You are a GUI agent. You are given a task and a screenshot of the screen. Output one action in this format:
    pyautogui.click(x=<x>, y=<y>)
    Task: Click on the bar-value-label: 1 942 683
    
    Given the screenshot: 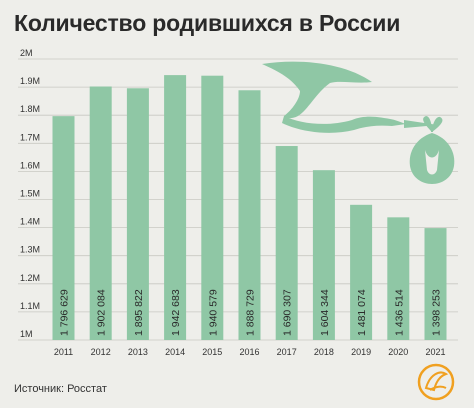 What is the action you would take?
    pyautogui.click(x=176, y=312)
    